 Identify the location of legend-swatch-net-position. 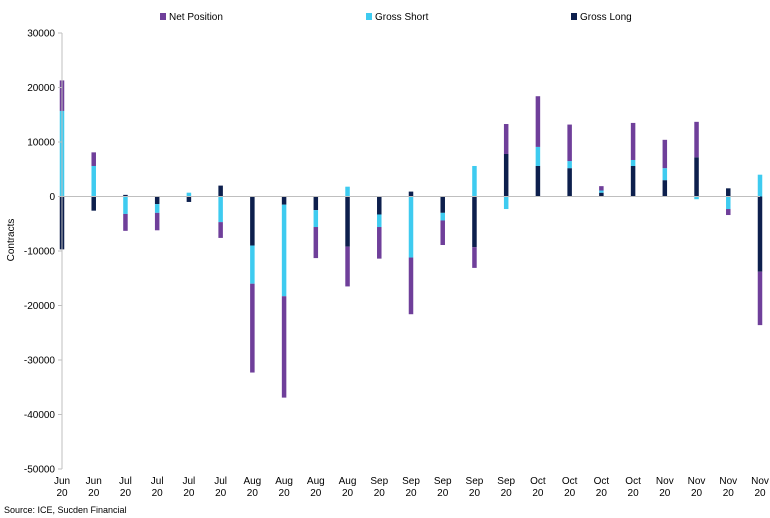
(163, 16).